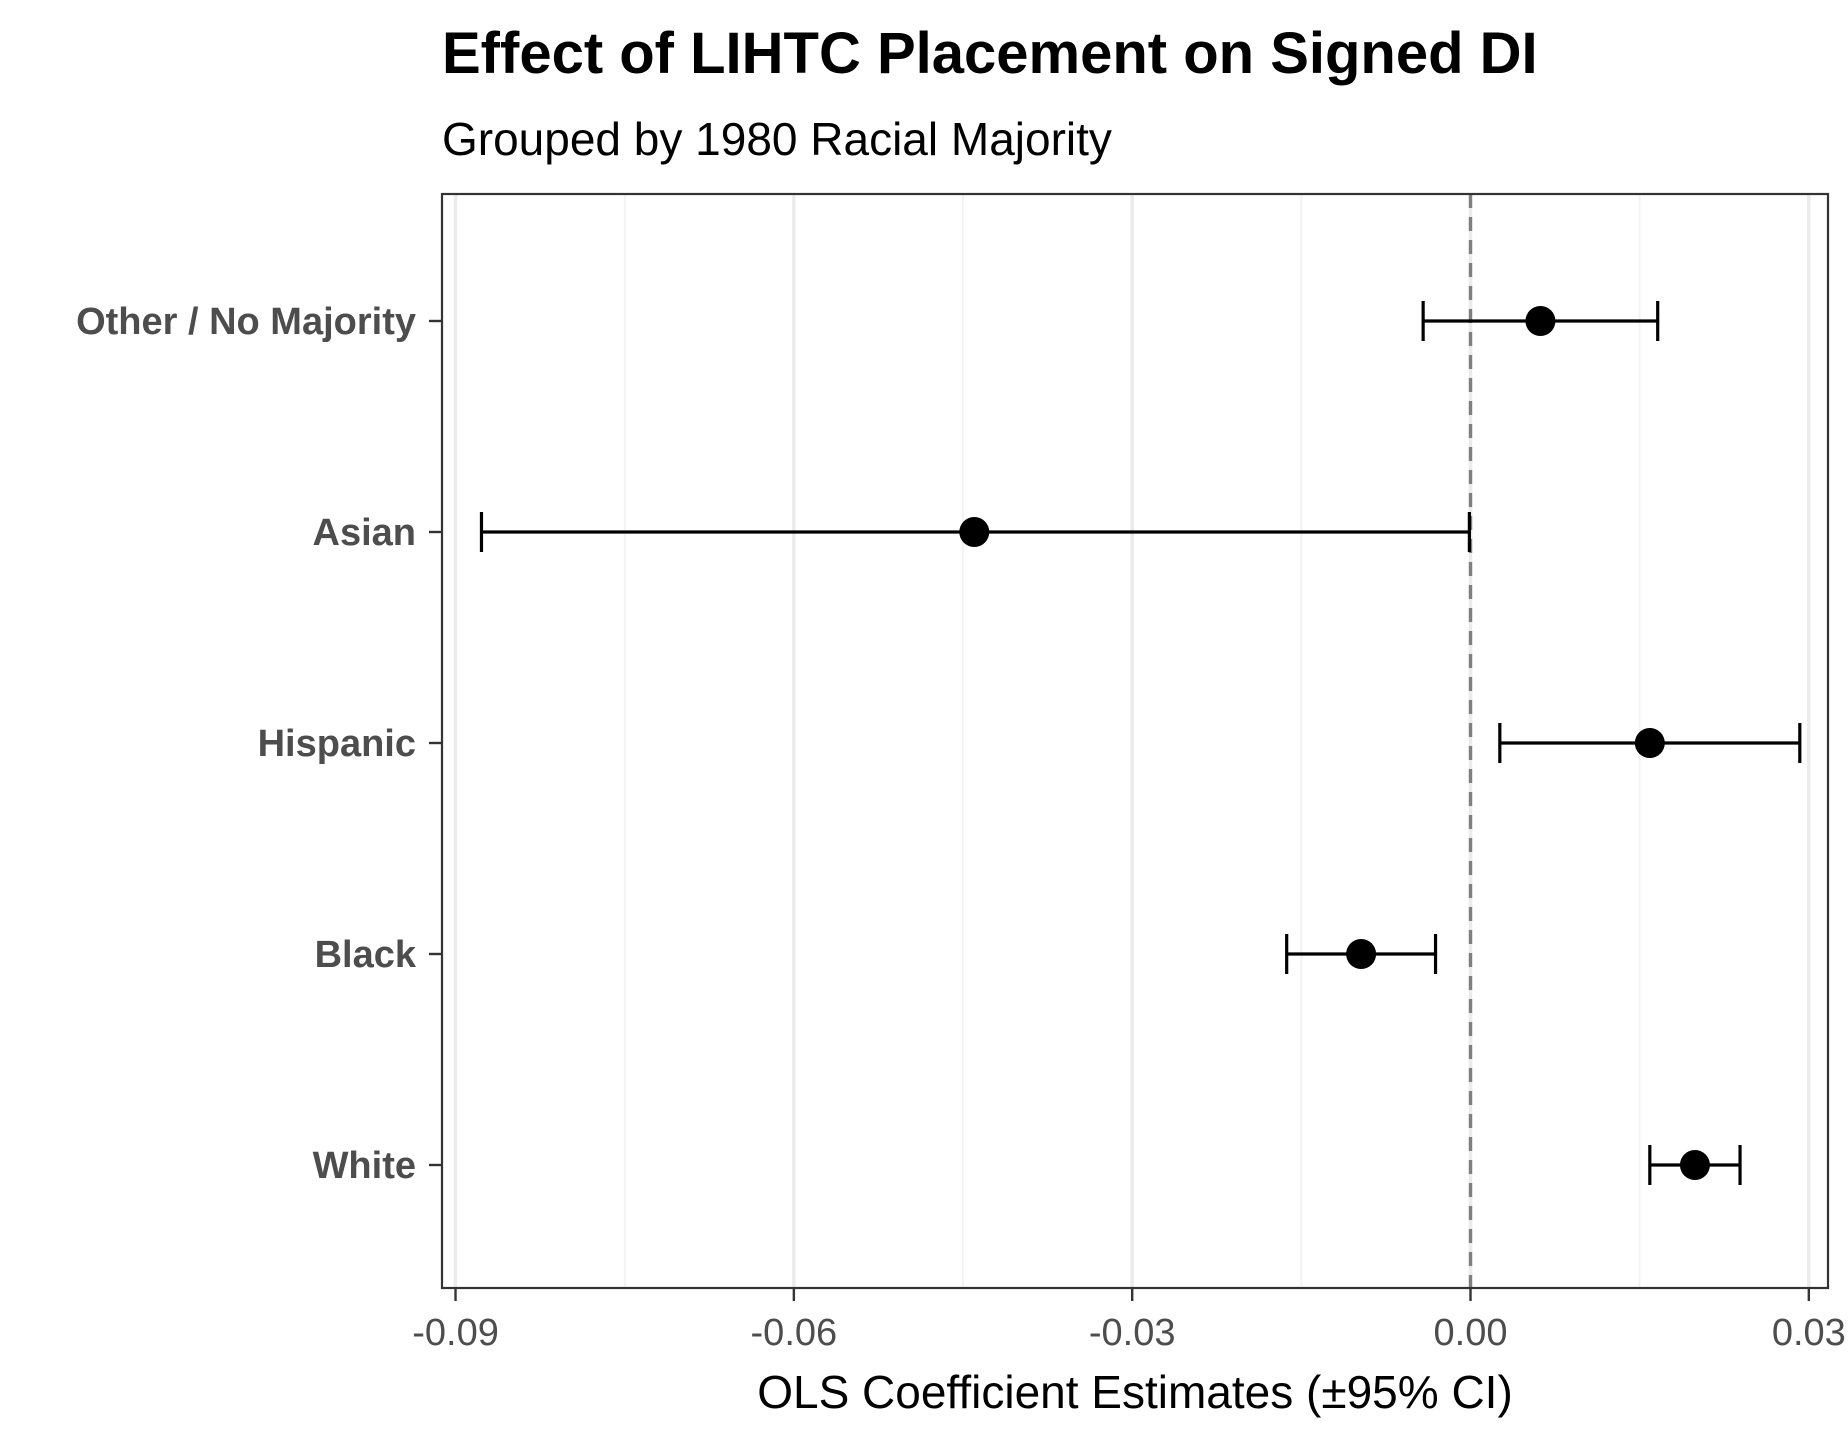 Image resolution: width=1848 pixels, height=1440 pixels. What do you see at coordinates (1135, 1392) in the screenshot?
I see `x-axis-label: OLS Coefficient Estimates (±95% CI)` at bounding box center [1135, 1392].